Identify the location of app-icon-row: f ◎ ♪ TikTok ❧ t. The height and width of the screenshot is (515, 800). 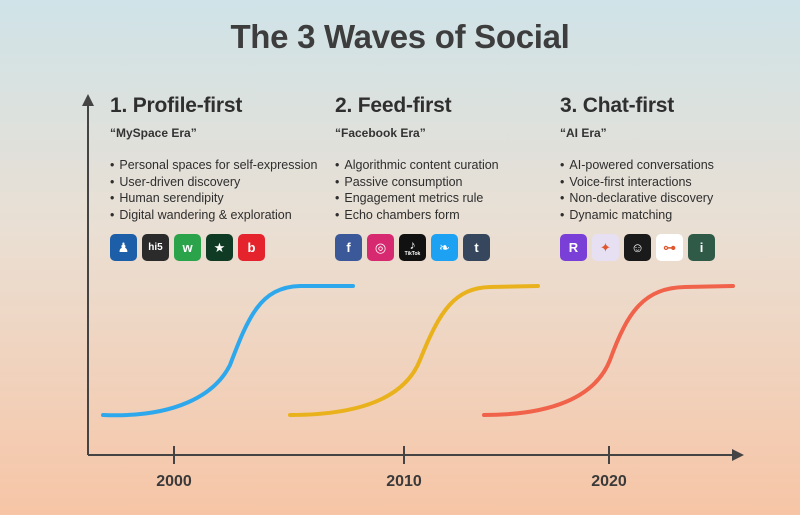
(455, 247).